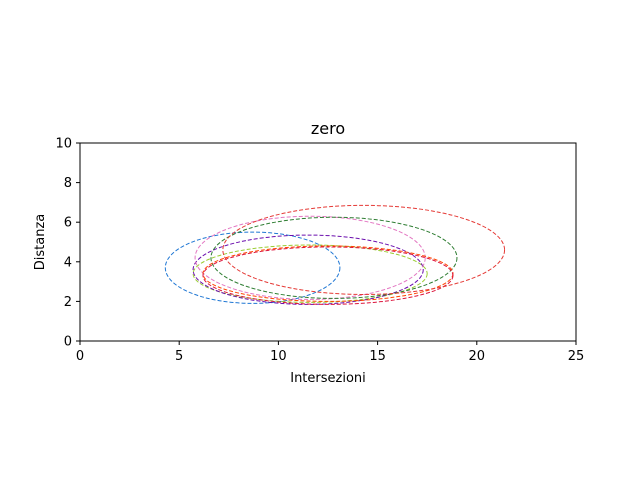  Describe the element at coordinates (68, 223) in the screenshot. I see `y-tick-label: 6` at that location.